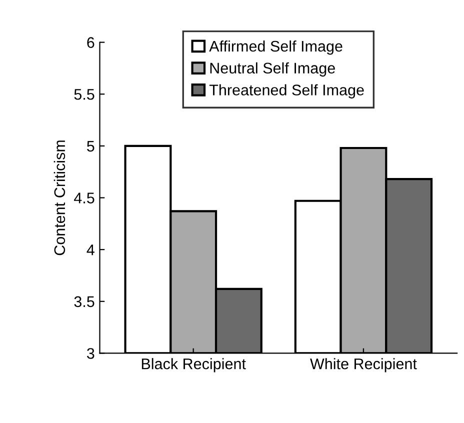 This screenshot has width=464, height=423. What do you see at coordinates (90, 146) in the screenshot?
I see `y-tick-label: 5` at bounding box center [90, 146].